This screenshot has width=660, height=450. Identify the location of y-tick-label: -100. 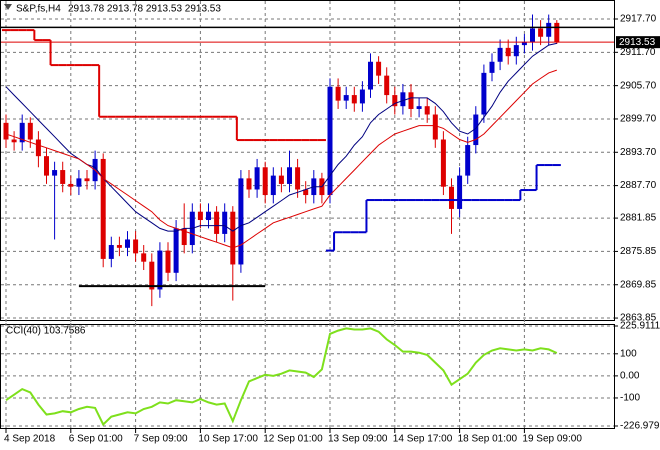
(630, 398).